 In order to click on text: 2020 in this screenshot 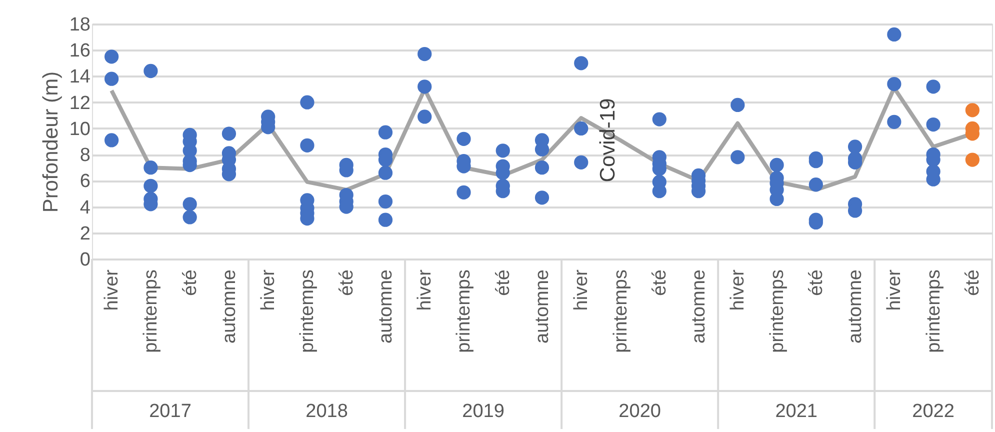, I will do `click(639, 411)`.